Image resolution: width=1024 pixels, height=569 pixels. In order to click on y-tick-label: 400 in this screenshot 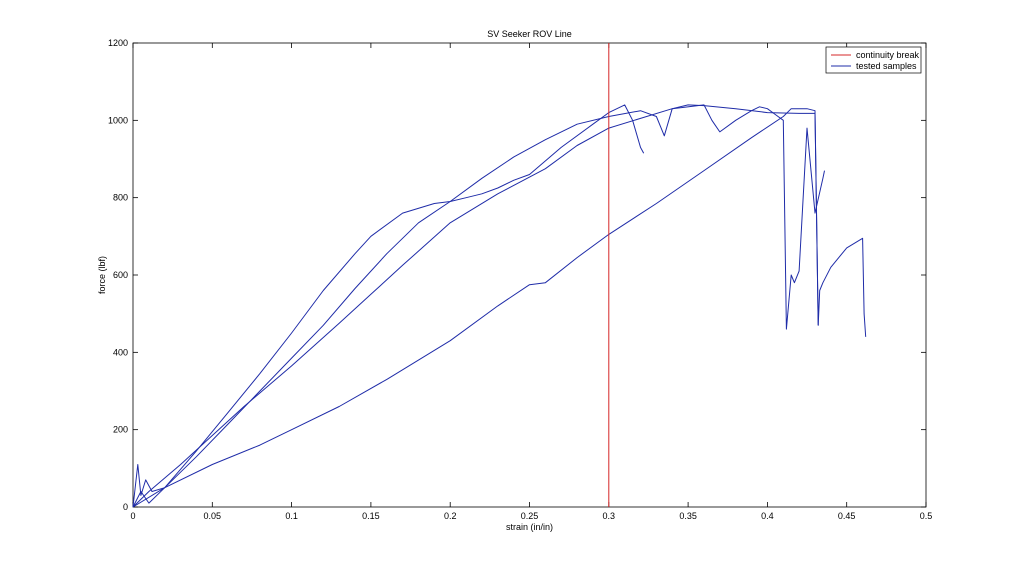, I will do `click(120, 352)`.